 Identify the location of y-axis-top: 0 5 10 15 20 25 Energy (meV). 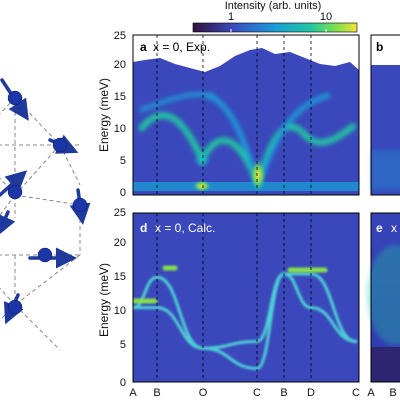
(111, 114).